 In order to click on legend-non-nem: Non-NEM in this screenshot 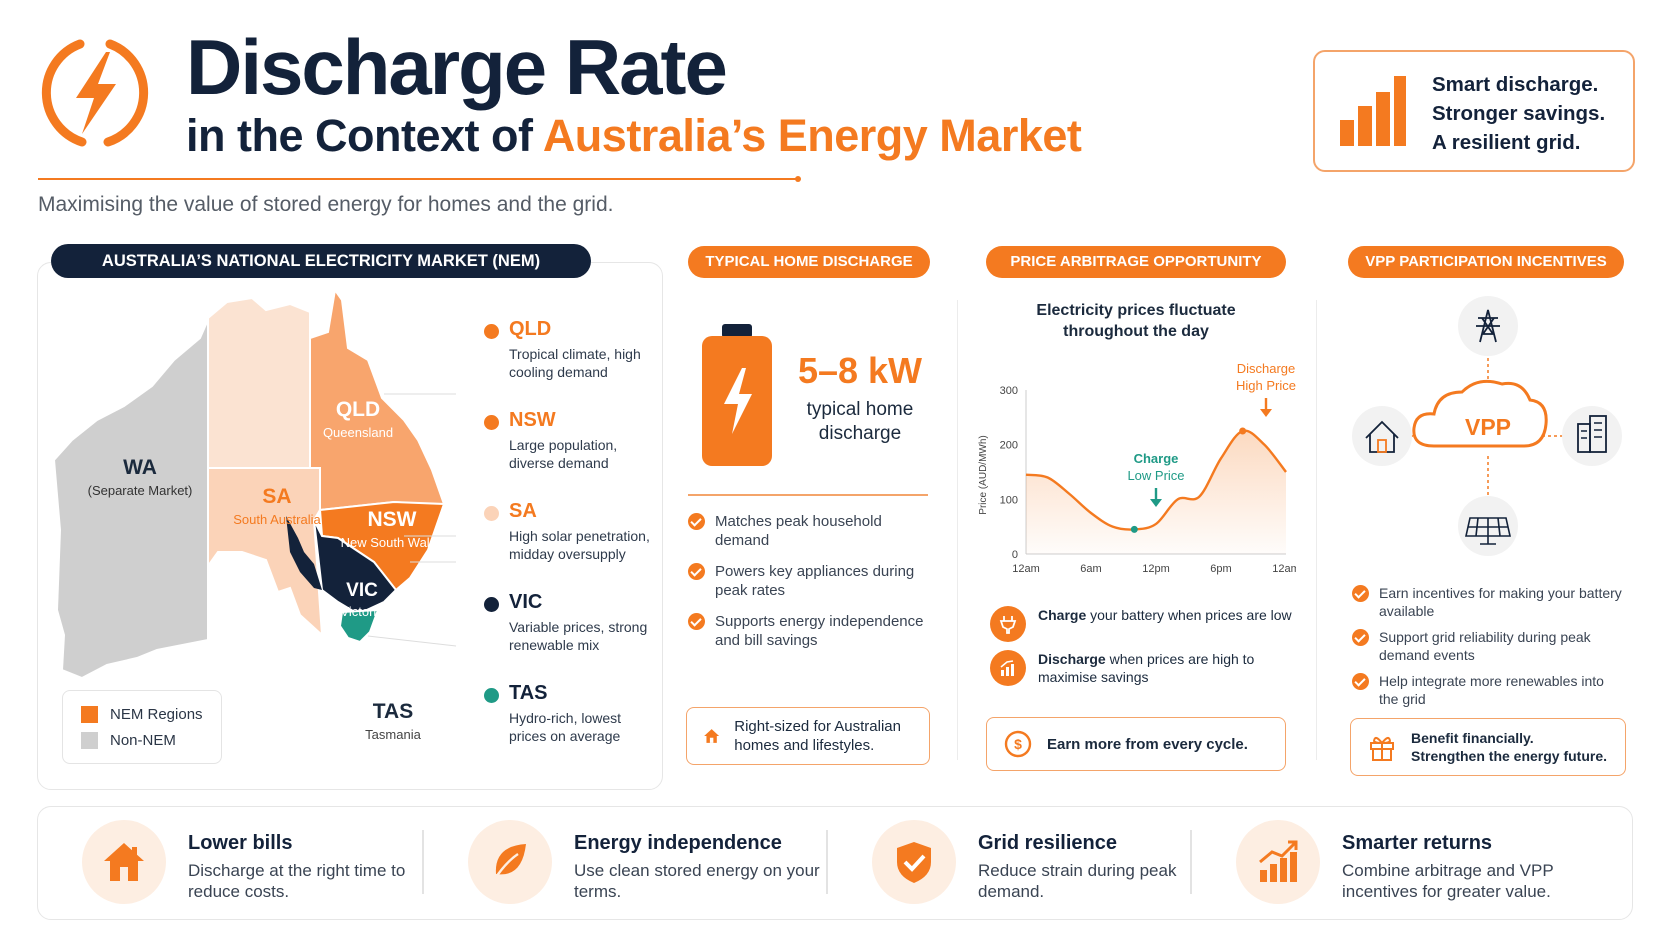, I will do `click(151, 740)`.